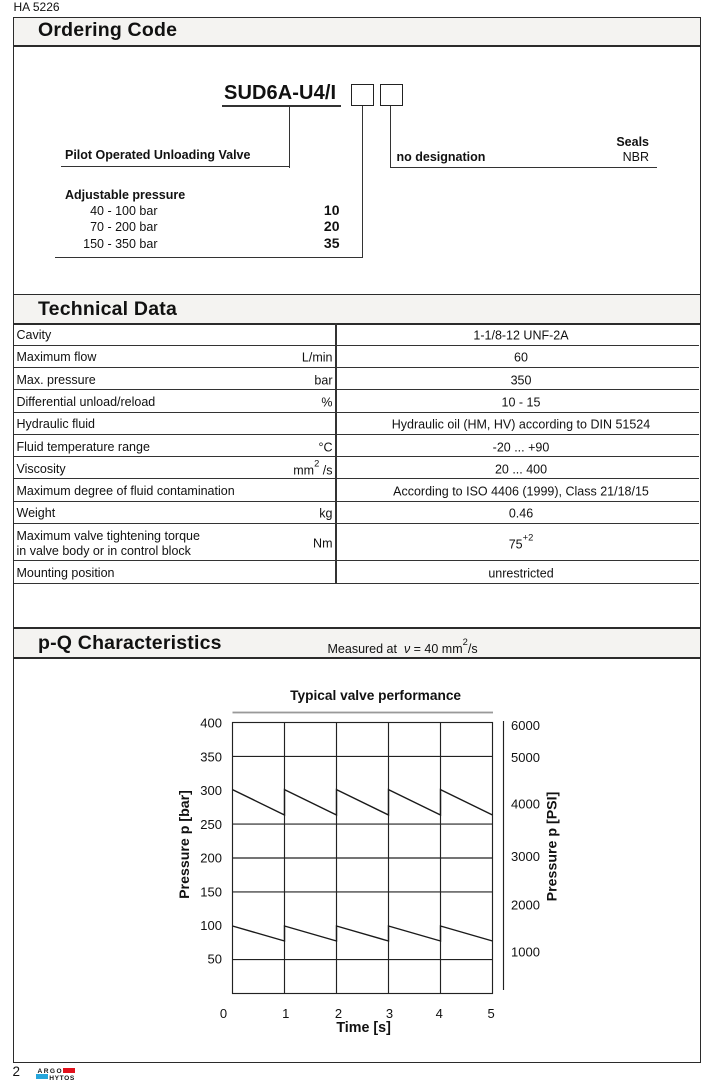 The width and height of the screenshot is (709, 1083). I want to click on svg-text: Typical valve performance, so click(375, 695).